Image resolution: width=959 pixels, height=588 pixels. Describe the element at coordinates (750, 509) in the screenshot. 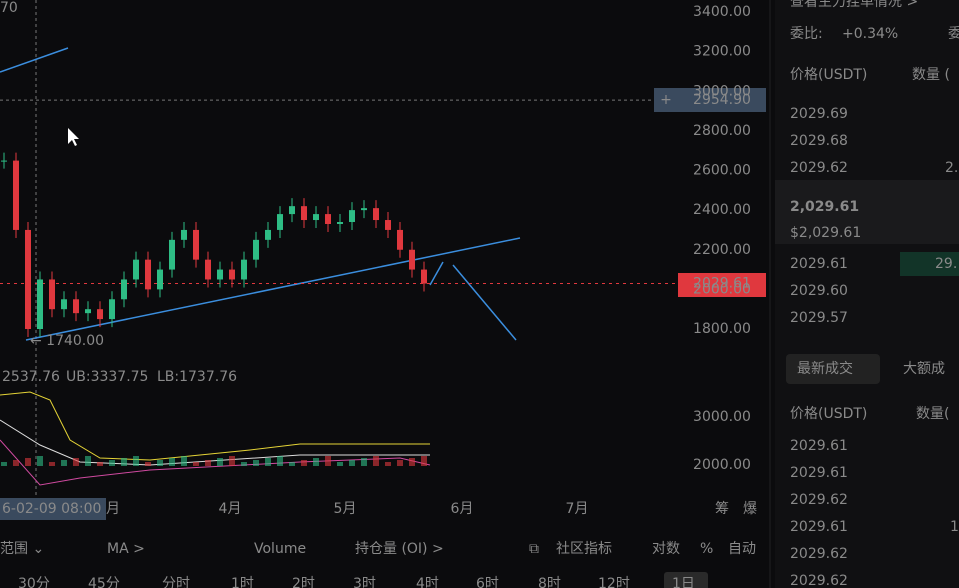

I see `corner-icon: 爆` at that location.